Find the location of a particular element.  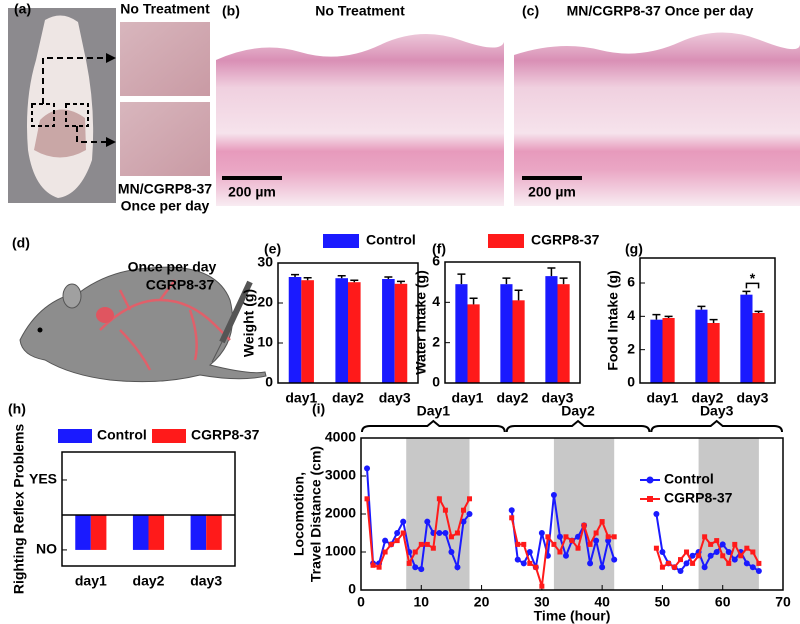

scale-label: 200 µm is located at coordinates (552, 192).